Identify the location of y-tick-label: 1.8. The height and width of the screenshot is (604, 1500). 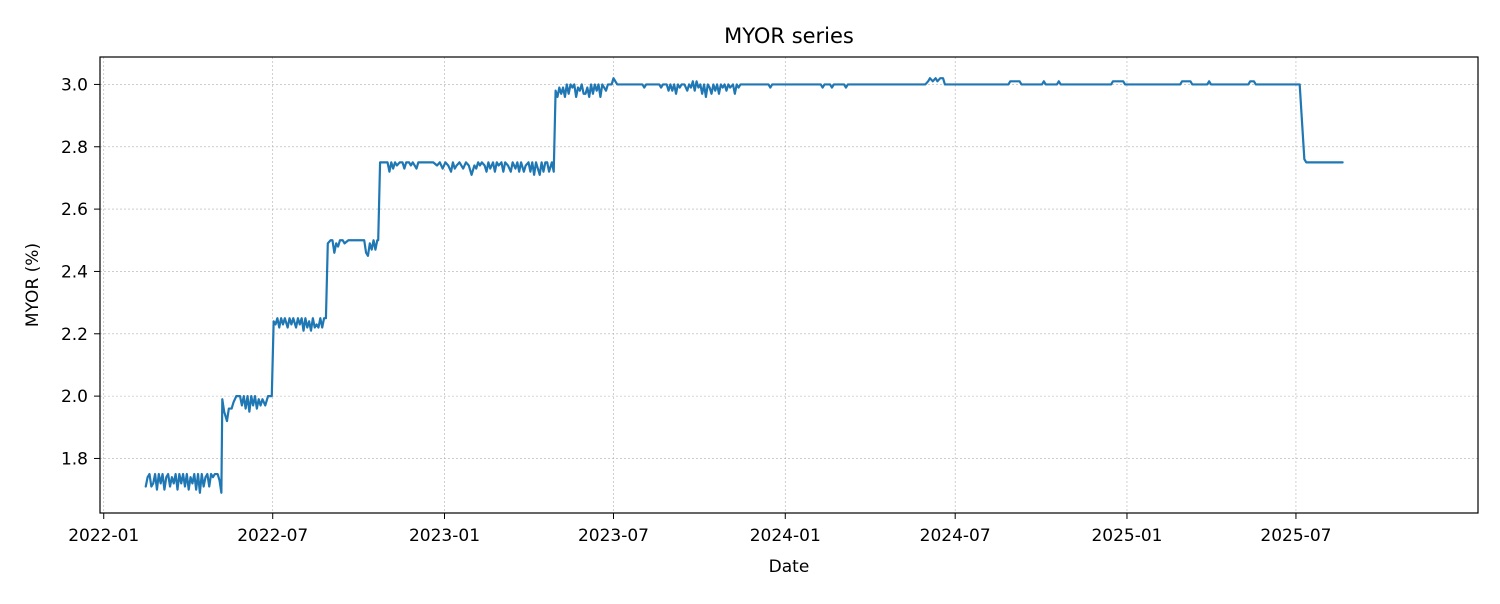
(74, 459).